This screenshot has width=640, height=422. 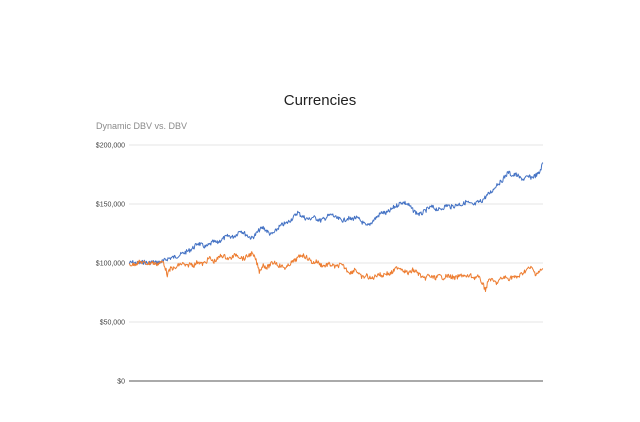 I want to click on y-tick-label: $50,000, so click(x=112, y=323).